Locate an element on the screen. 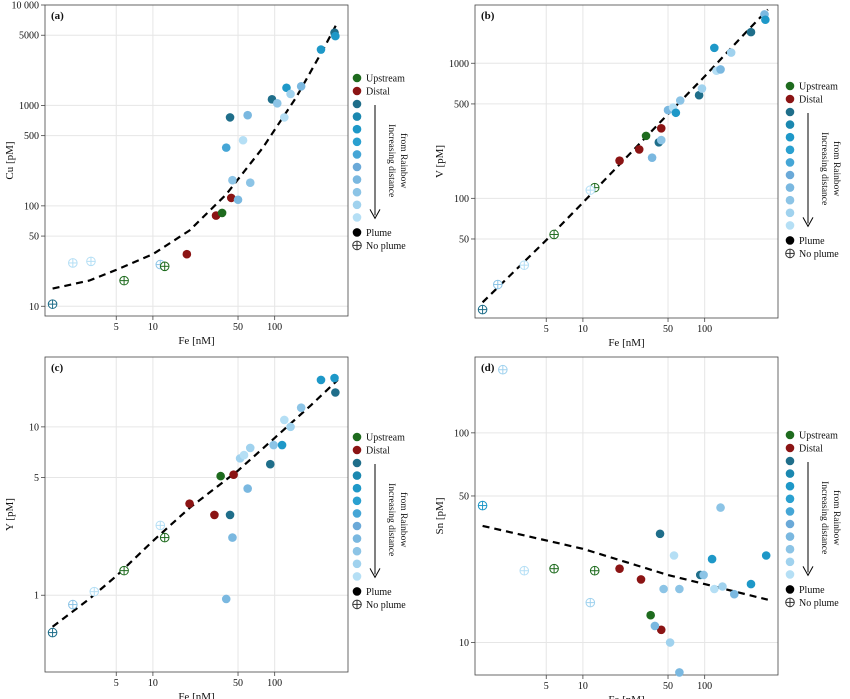 Image resolution: width=850 pixels, height=699 pixels. fit-line is located at coordinates (625, 156).